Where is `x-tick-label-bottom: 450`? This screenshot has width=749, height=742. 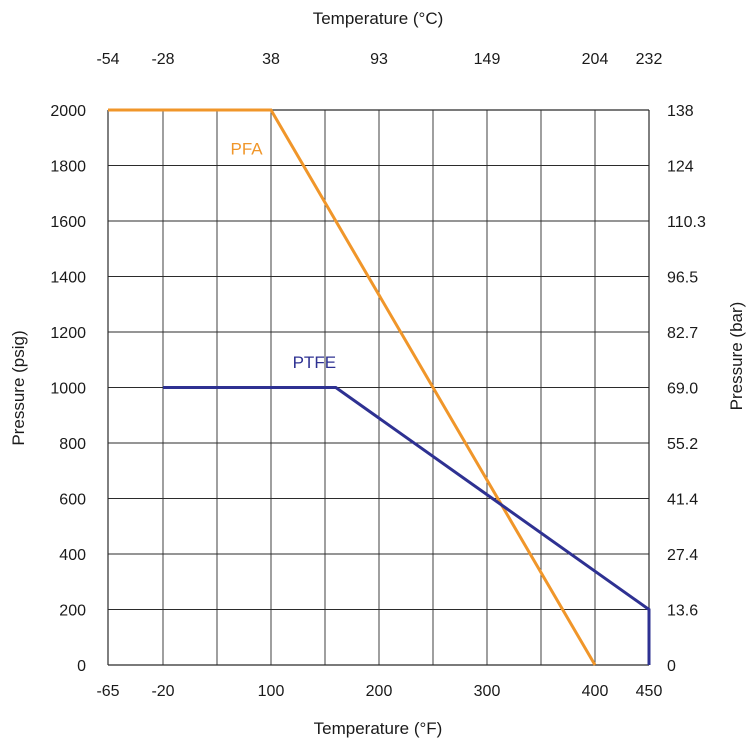 x-tick-label-bottom: 450 is located at coordinates (649, 691).